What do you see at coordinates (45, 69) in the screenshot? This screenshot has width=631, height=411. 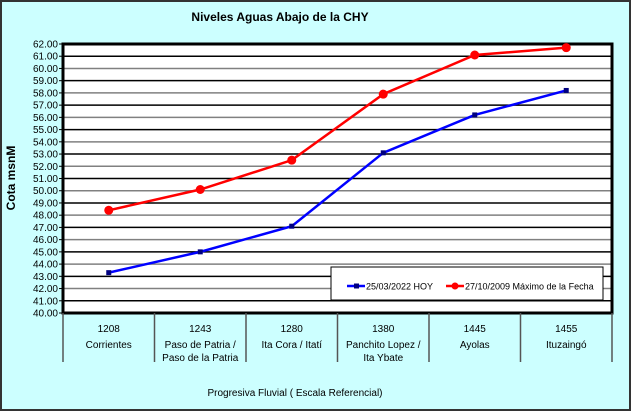 I see `y-tick-label: 60.00` at bounding box center [45, 69].